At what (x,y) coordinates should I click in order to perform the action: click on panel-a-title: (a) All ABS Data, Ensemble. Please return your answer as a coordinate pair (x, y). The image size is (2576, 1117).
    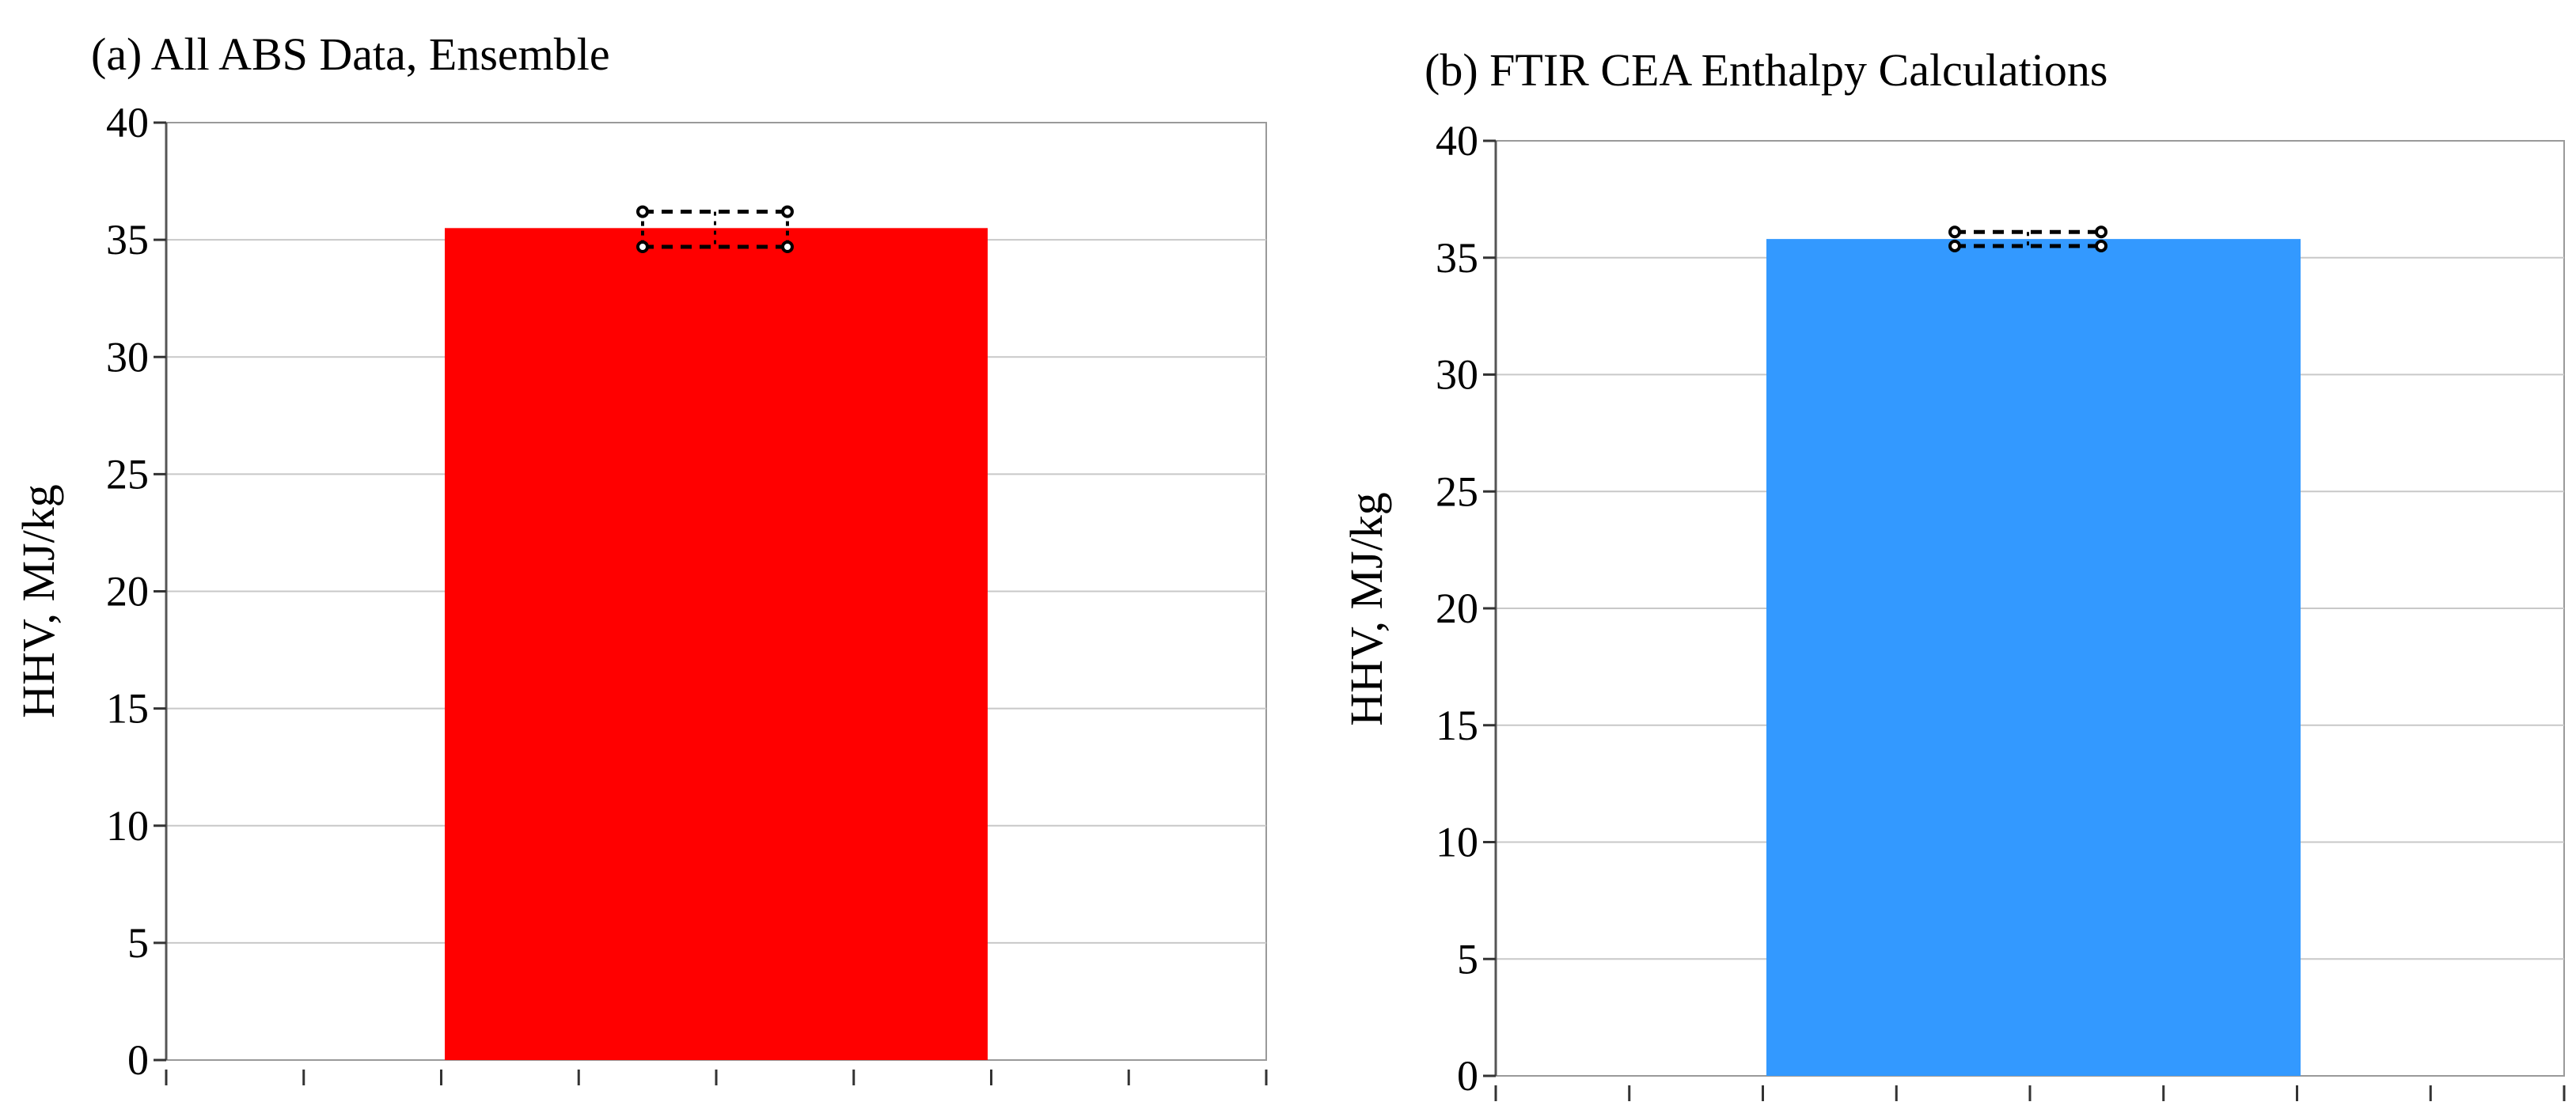
    Looking at the image, I should click on (350, 54).